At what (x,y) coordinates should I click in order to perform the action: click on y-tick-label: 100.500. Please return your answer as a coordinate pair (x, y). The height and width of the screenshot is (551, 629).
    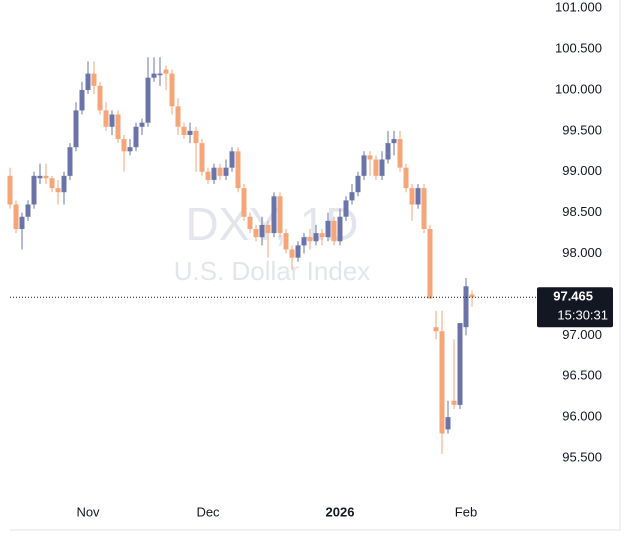
    Looking at the image, I should click on (578, 48).